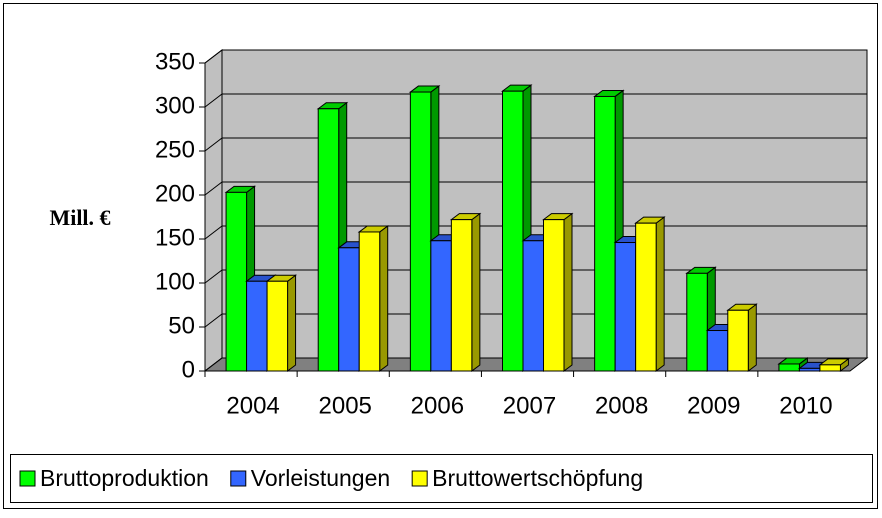 This screenshot has height=518, width=882. Describe the element at coordinates (345, 405) in the screenshot. I see `x-tick-label: 2005` at that location.